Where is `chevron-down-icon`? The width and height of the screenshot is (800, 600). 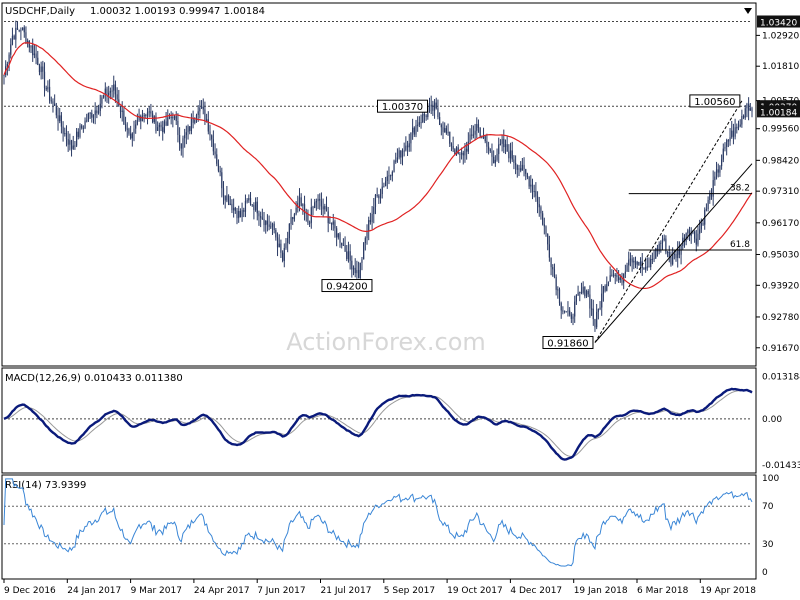
chevron-down-icon is located at coordinates (748, 11).